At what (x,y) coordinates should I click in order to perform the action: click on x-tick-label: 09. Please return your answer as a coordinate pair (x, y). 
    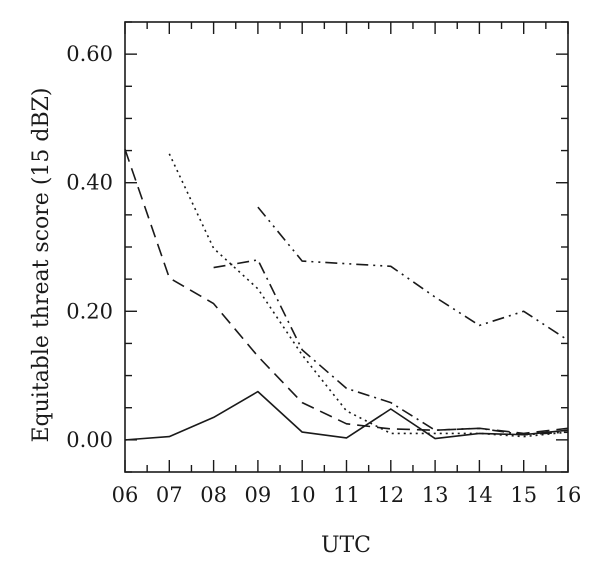
    Looking at the image, I should click on (258, 495).